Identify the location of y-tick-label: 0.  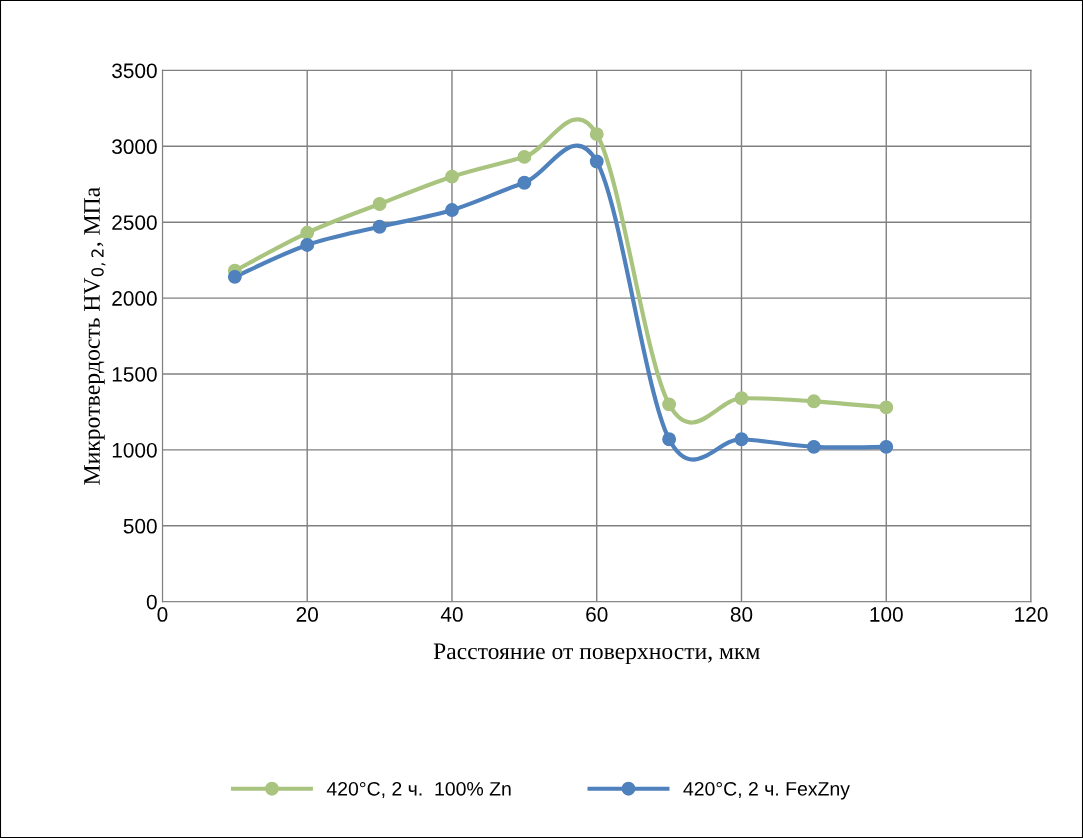
(151, 602).